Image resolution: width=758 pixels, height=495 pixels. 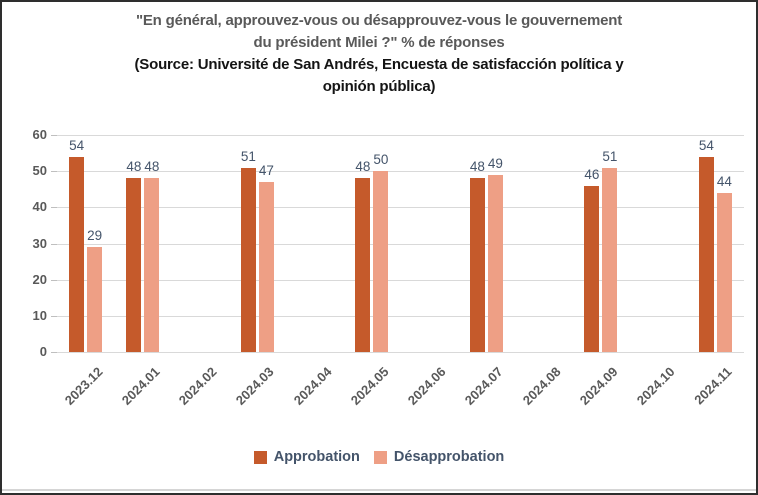 What do you see at coordinates (381, 160) in the screenshot?
I see `bar-value-label: 50` at bounding box center [381, 160].